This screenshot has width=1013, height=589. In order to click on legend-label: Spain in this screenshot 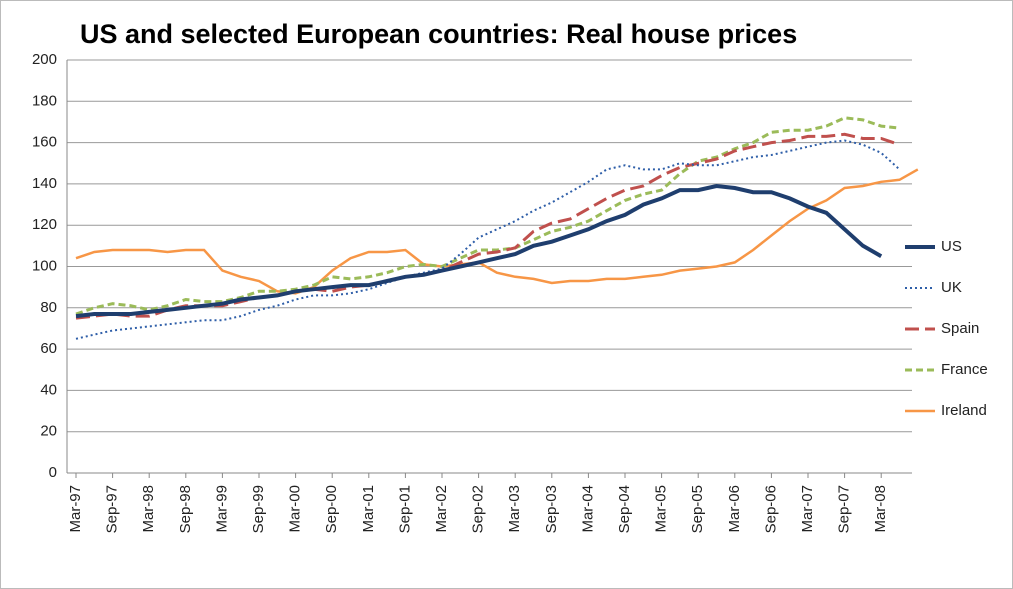, I will do `click(960, 328)`.